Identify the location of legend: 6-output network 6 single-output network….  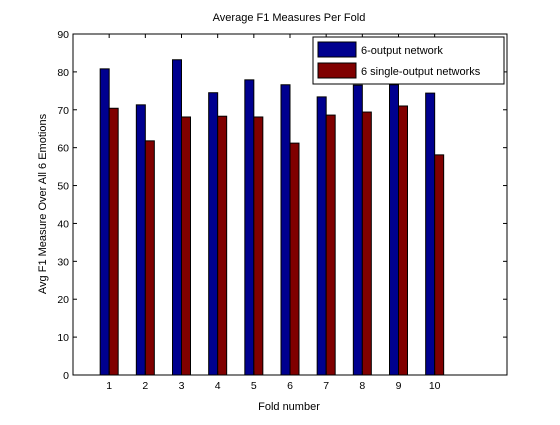
(408, 60).